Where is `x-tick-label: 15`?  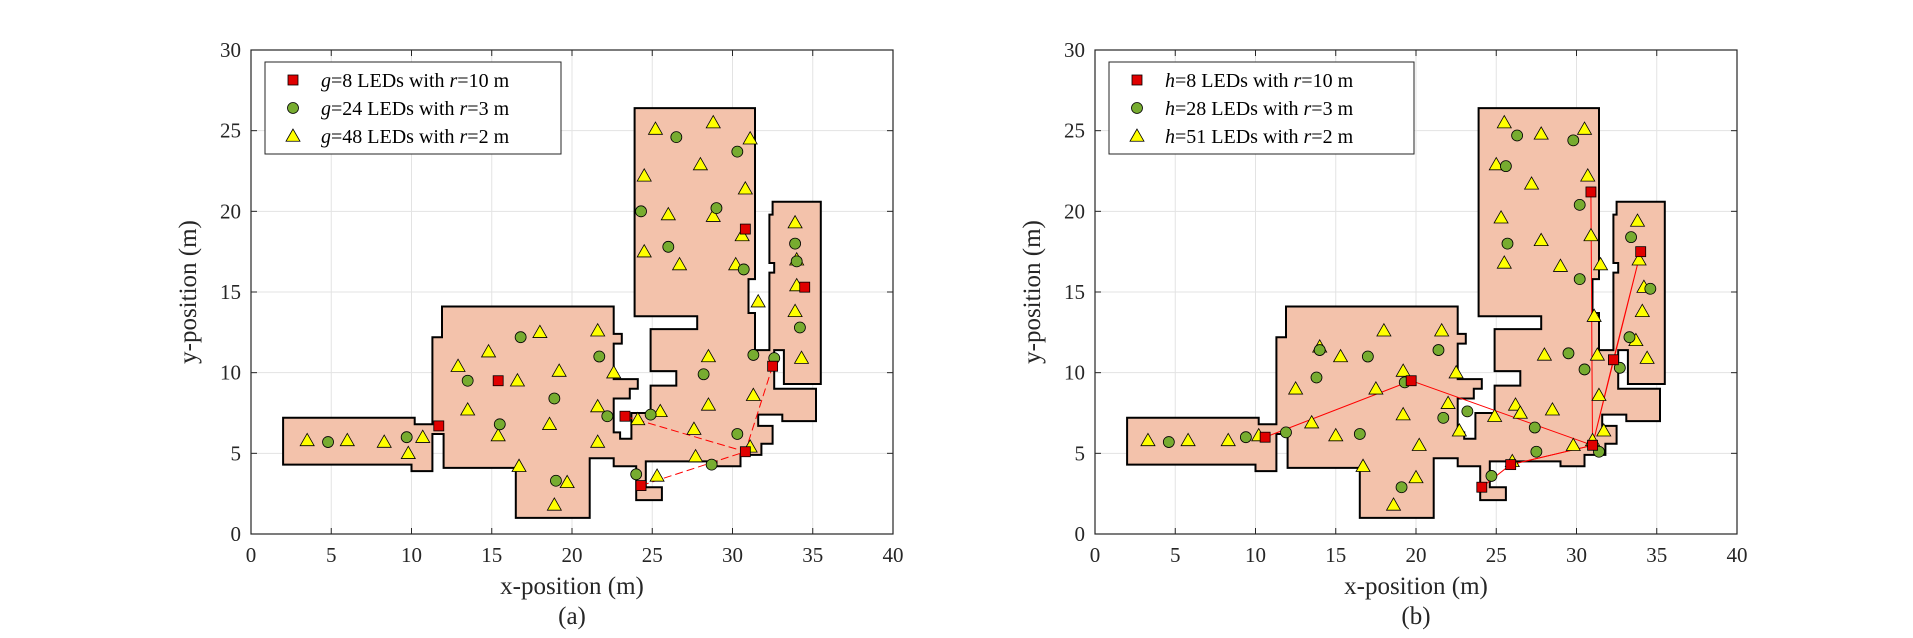
x-tick-label: 15 is located at coordinates (491, 555).